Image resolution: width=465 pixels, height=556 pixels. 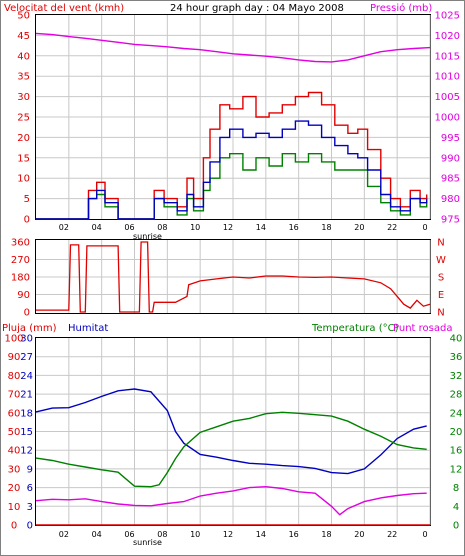 What do you see at coordinates (20, 243) in the screenshot?
I see `y-left-tick-label: 360` at bounding box center [20, 243].